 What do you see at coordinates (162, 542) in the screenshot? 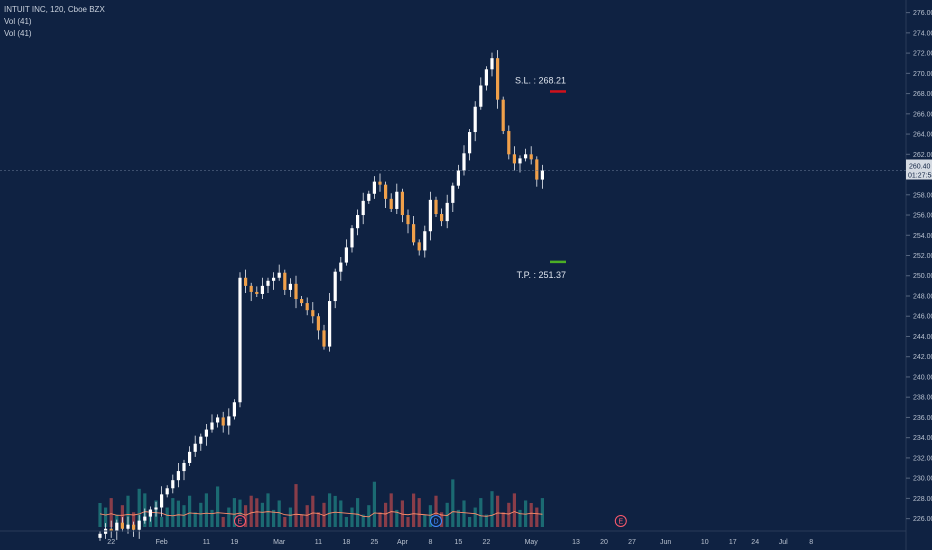
I see `time-tick-label: Feb` at bounding box center [162, 542].